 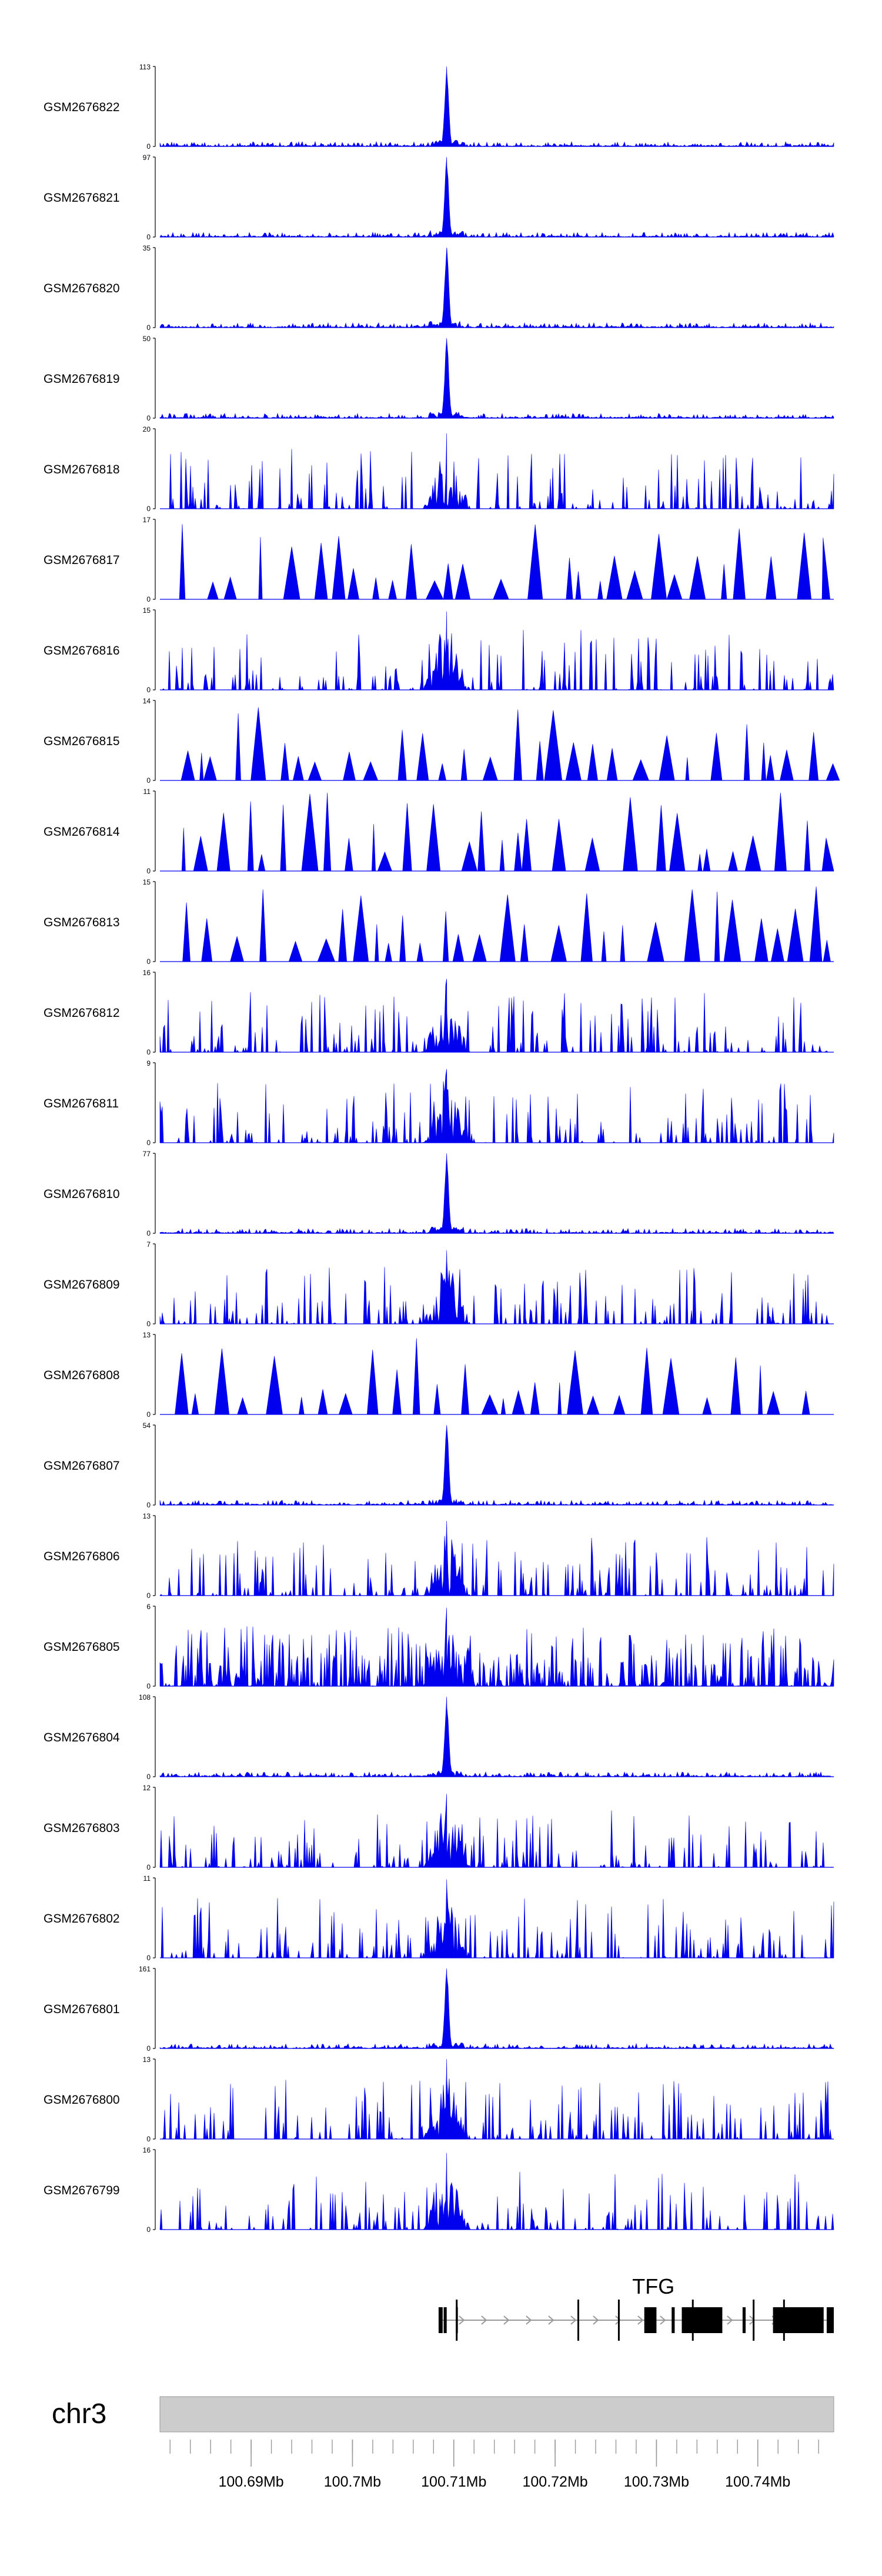 What do you see at coordinates (82, 1375) in the screenshot?
I see `track-label: GSM2676808` at bounding box center [82, 1375].